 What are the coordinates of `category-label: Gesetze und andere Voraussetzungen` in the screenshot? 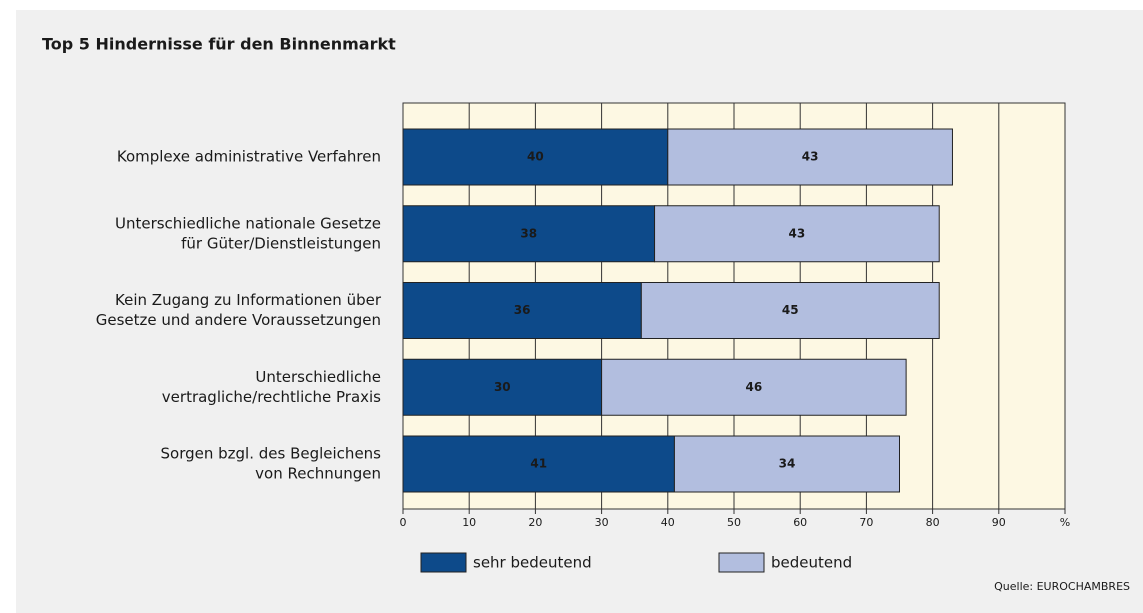 It's located at (238, 320).